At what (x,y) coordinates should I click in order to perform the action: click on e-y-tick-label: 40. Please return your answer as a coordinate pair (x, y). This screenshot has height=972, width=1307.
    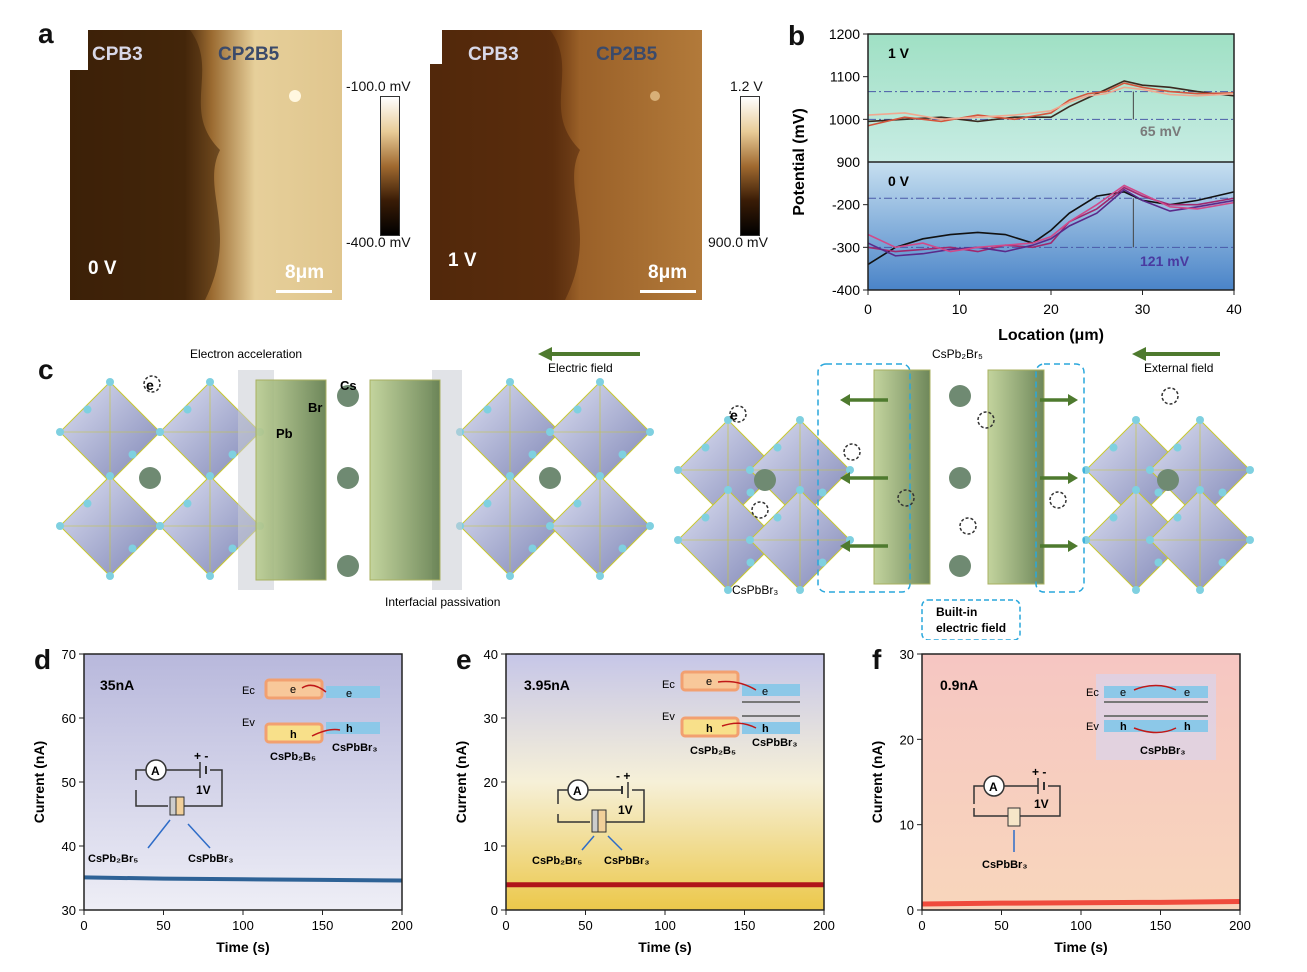
    Looking at the image, I should click on (491, 654).